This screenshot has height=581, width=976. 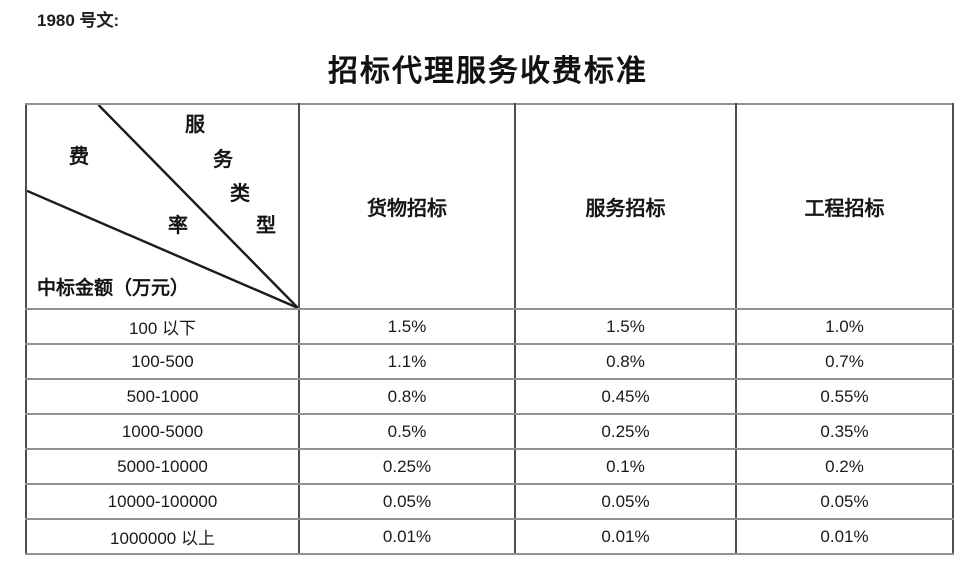 What do you see at coordinates (625, 466) in the screenshot?
I see `service-rate-cell: 0.1%` at bounding box center [625, 466].